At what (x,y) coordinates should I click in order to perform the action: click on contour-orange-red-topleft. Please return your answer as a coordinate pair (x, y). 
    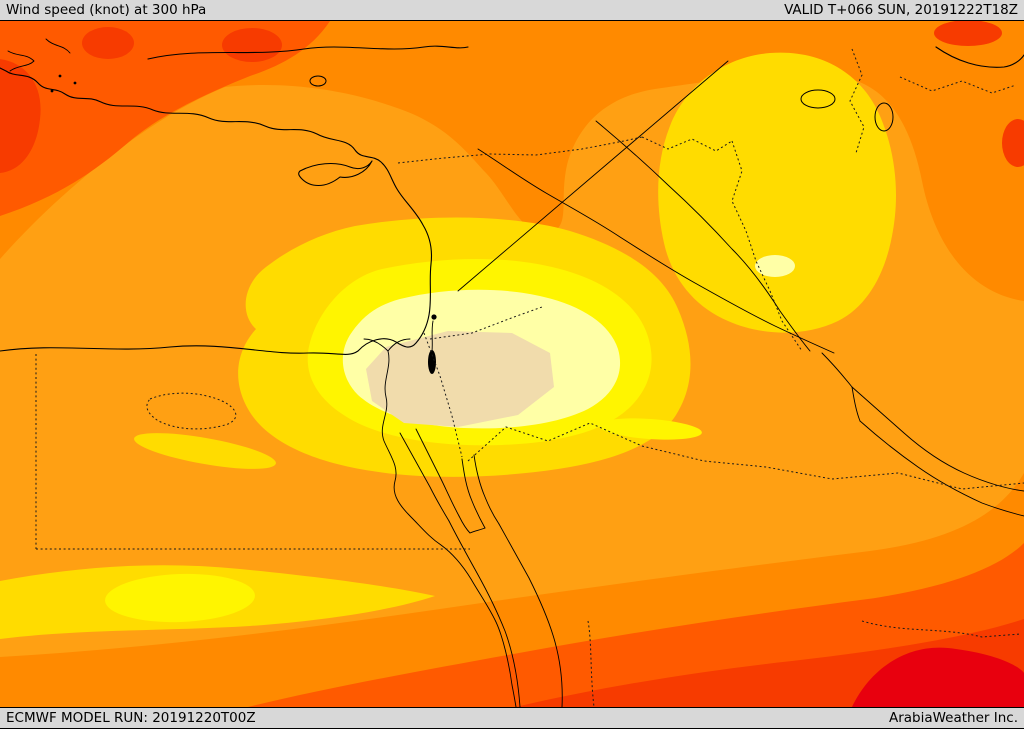
    Looking at the image, I should click on (165, 118).